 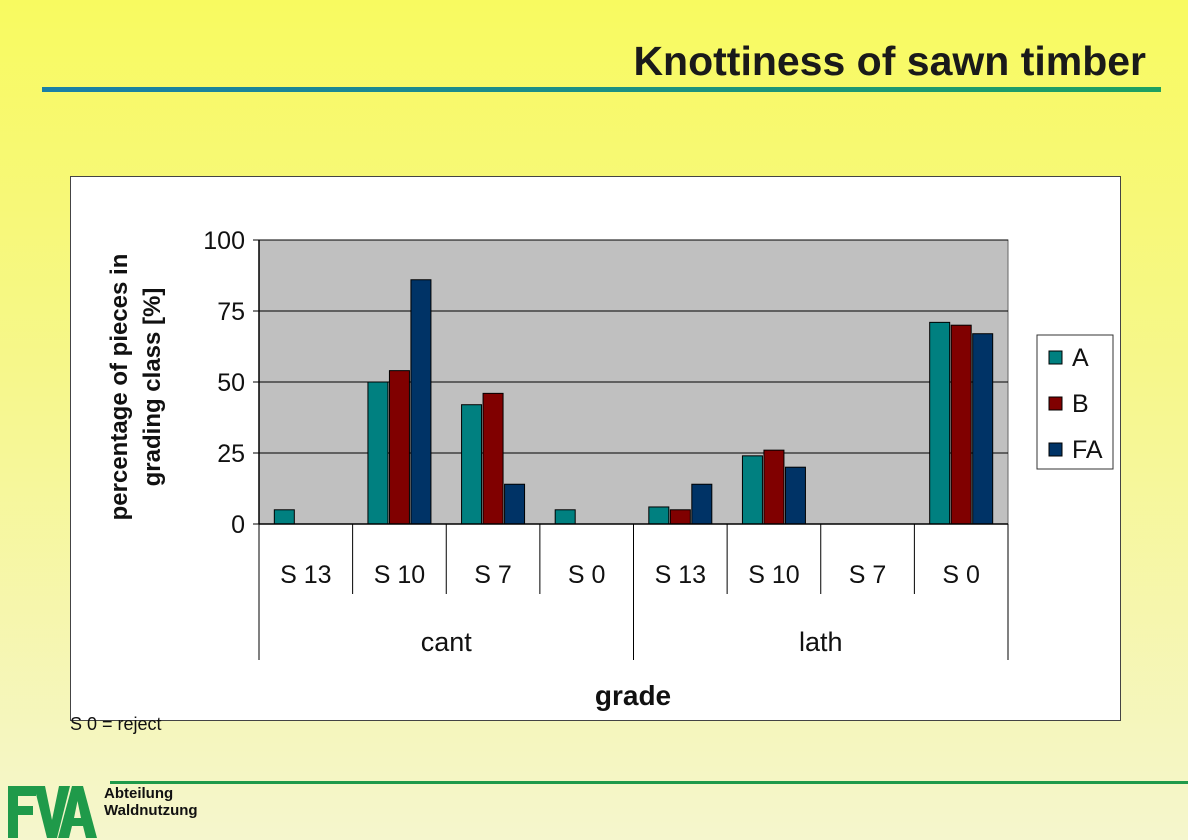 I want to click on group-label: cant, so click(x=447, y=642).